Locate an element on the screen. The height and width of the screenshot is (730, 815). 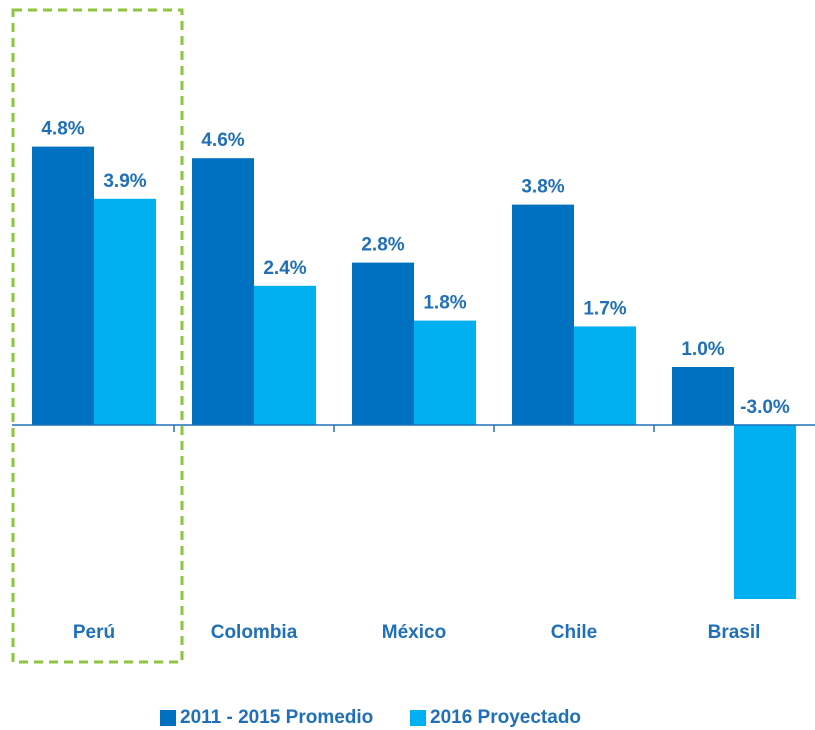
value-label: 4.6% is located at coordinates (222, 140).